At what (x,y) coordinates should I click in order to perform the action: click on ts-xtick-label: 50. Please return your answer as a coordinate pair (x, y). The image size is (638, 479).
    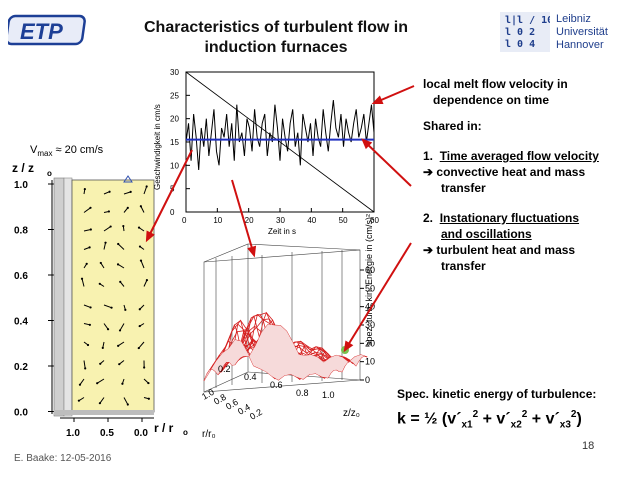
    Looking at the image, I should click on (343, 220).